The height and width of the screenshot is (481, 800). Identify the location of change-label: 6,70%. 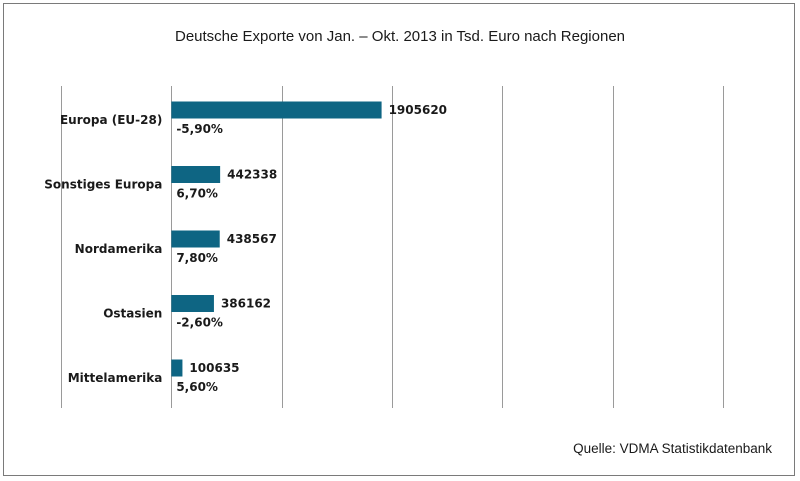
(197, 194).